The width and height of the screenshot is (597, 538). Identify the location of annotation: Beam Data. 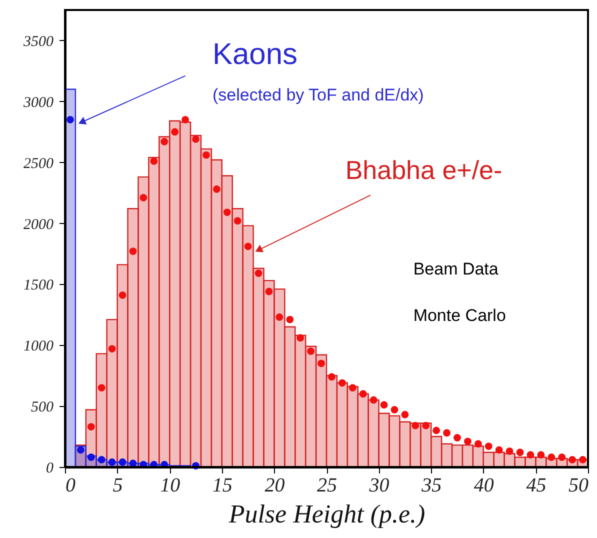
(456, 269).